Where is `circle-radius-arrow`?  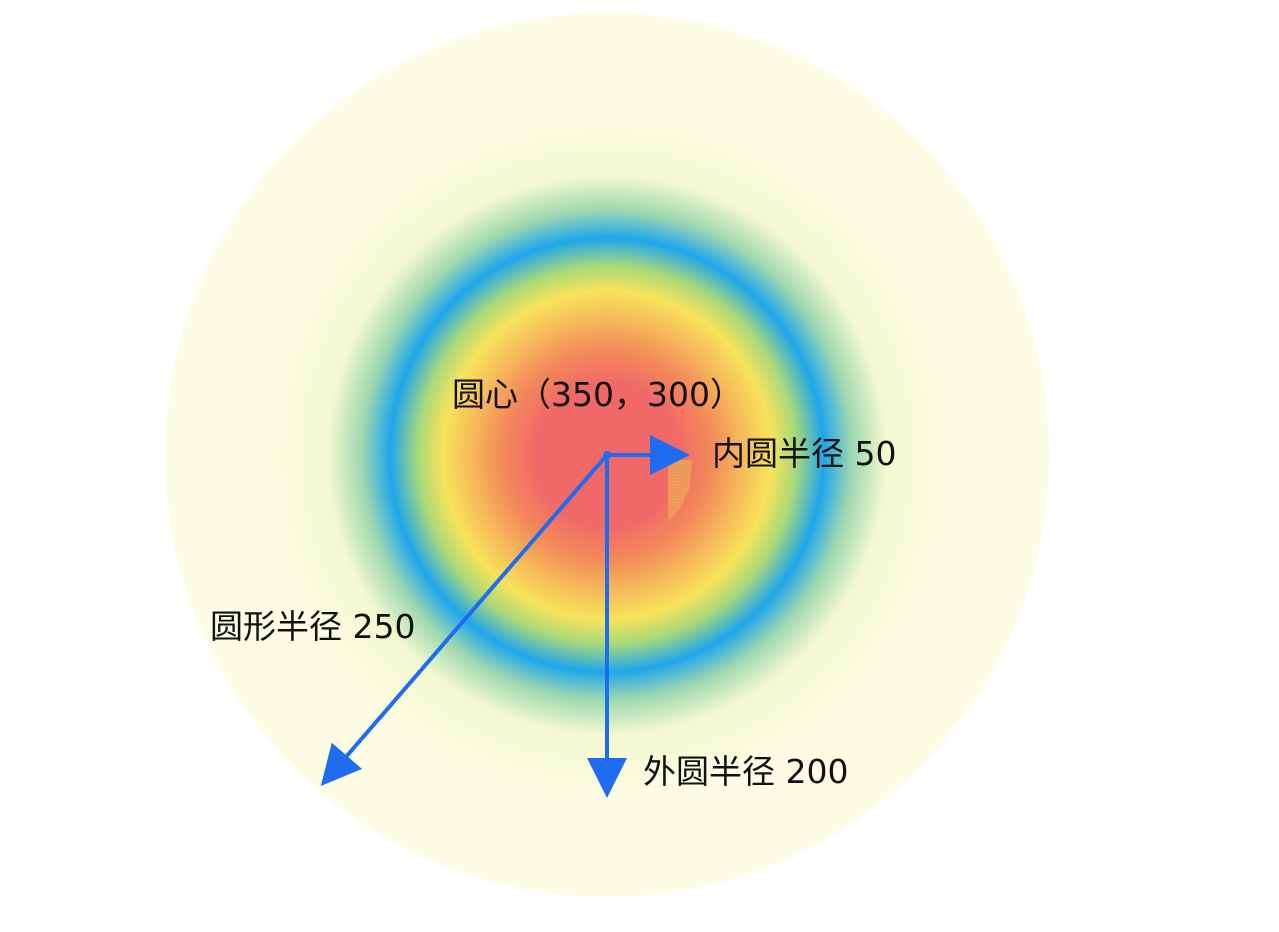
circle-radius-arrow is located at coordinates (464, 620).